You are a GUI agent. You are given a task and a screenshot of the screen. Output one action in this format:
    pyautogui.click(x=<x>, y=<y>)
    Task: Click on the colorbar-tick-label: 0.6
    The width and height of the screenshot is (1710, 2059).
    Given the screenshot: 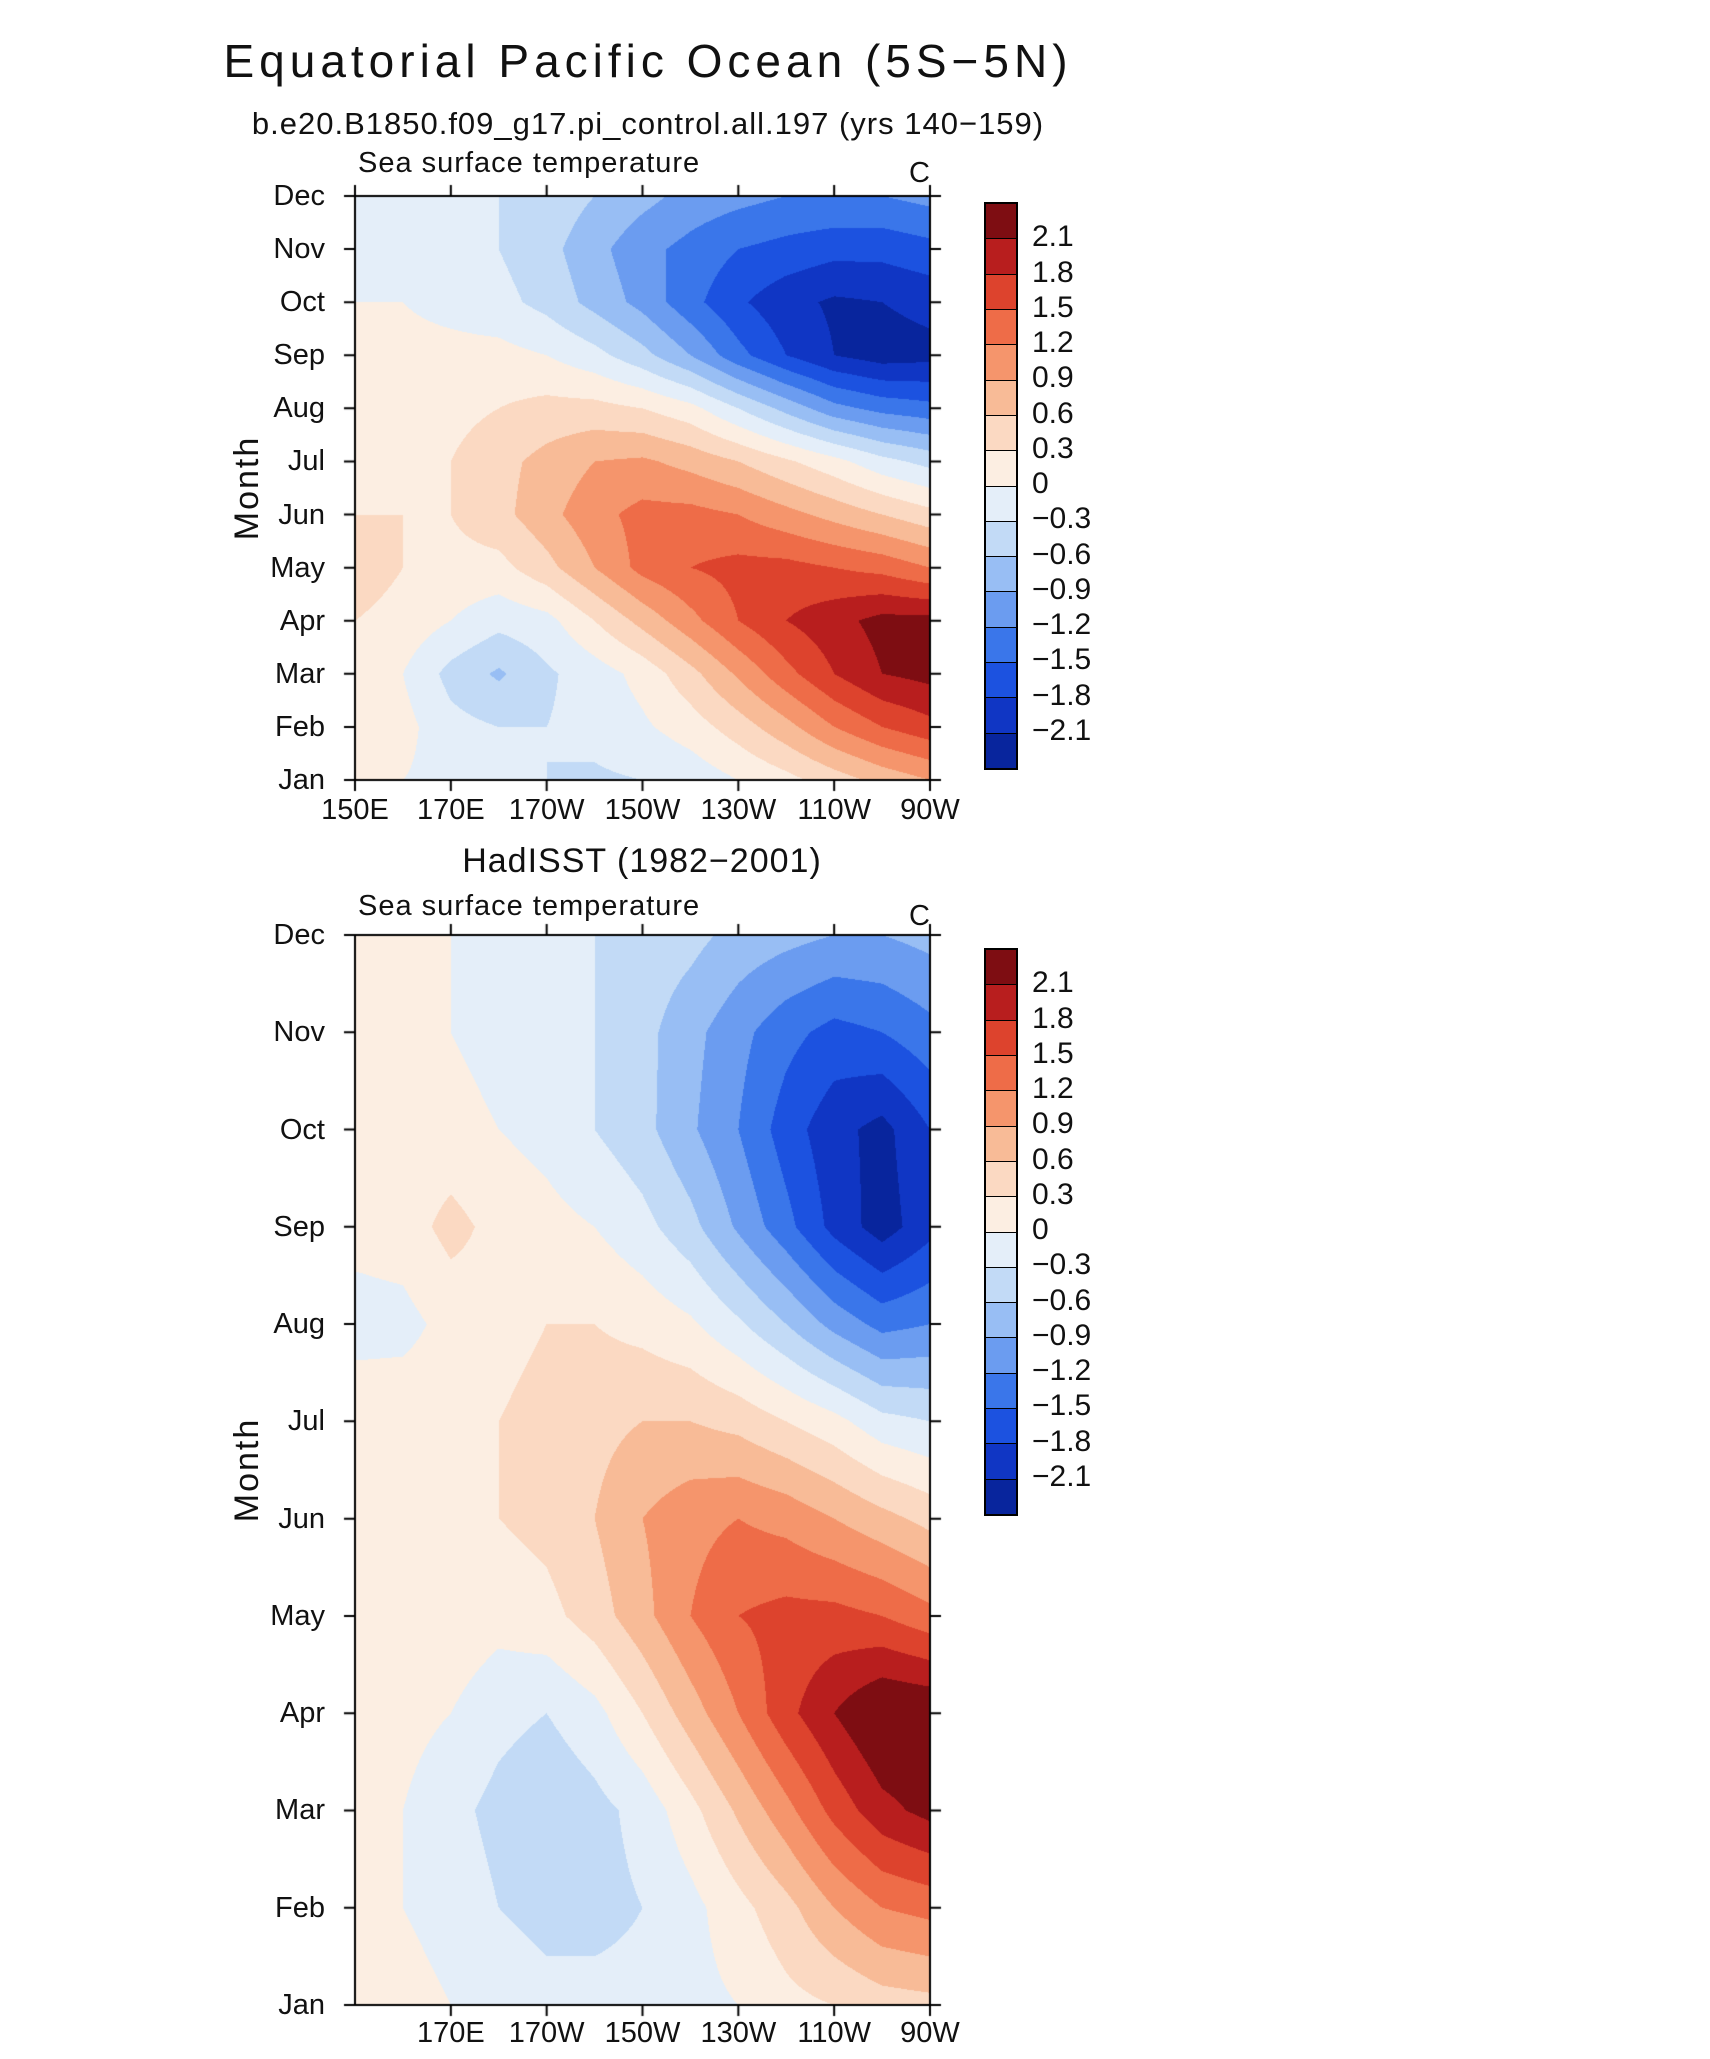 What is the action you would take?
    pyautogui.click(x=1053, y=413)
    